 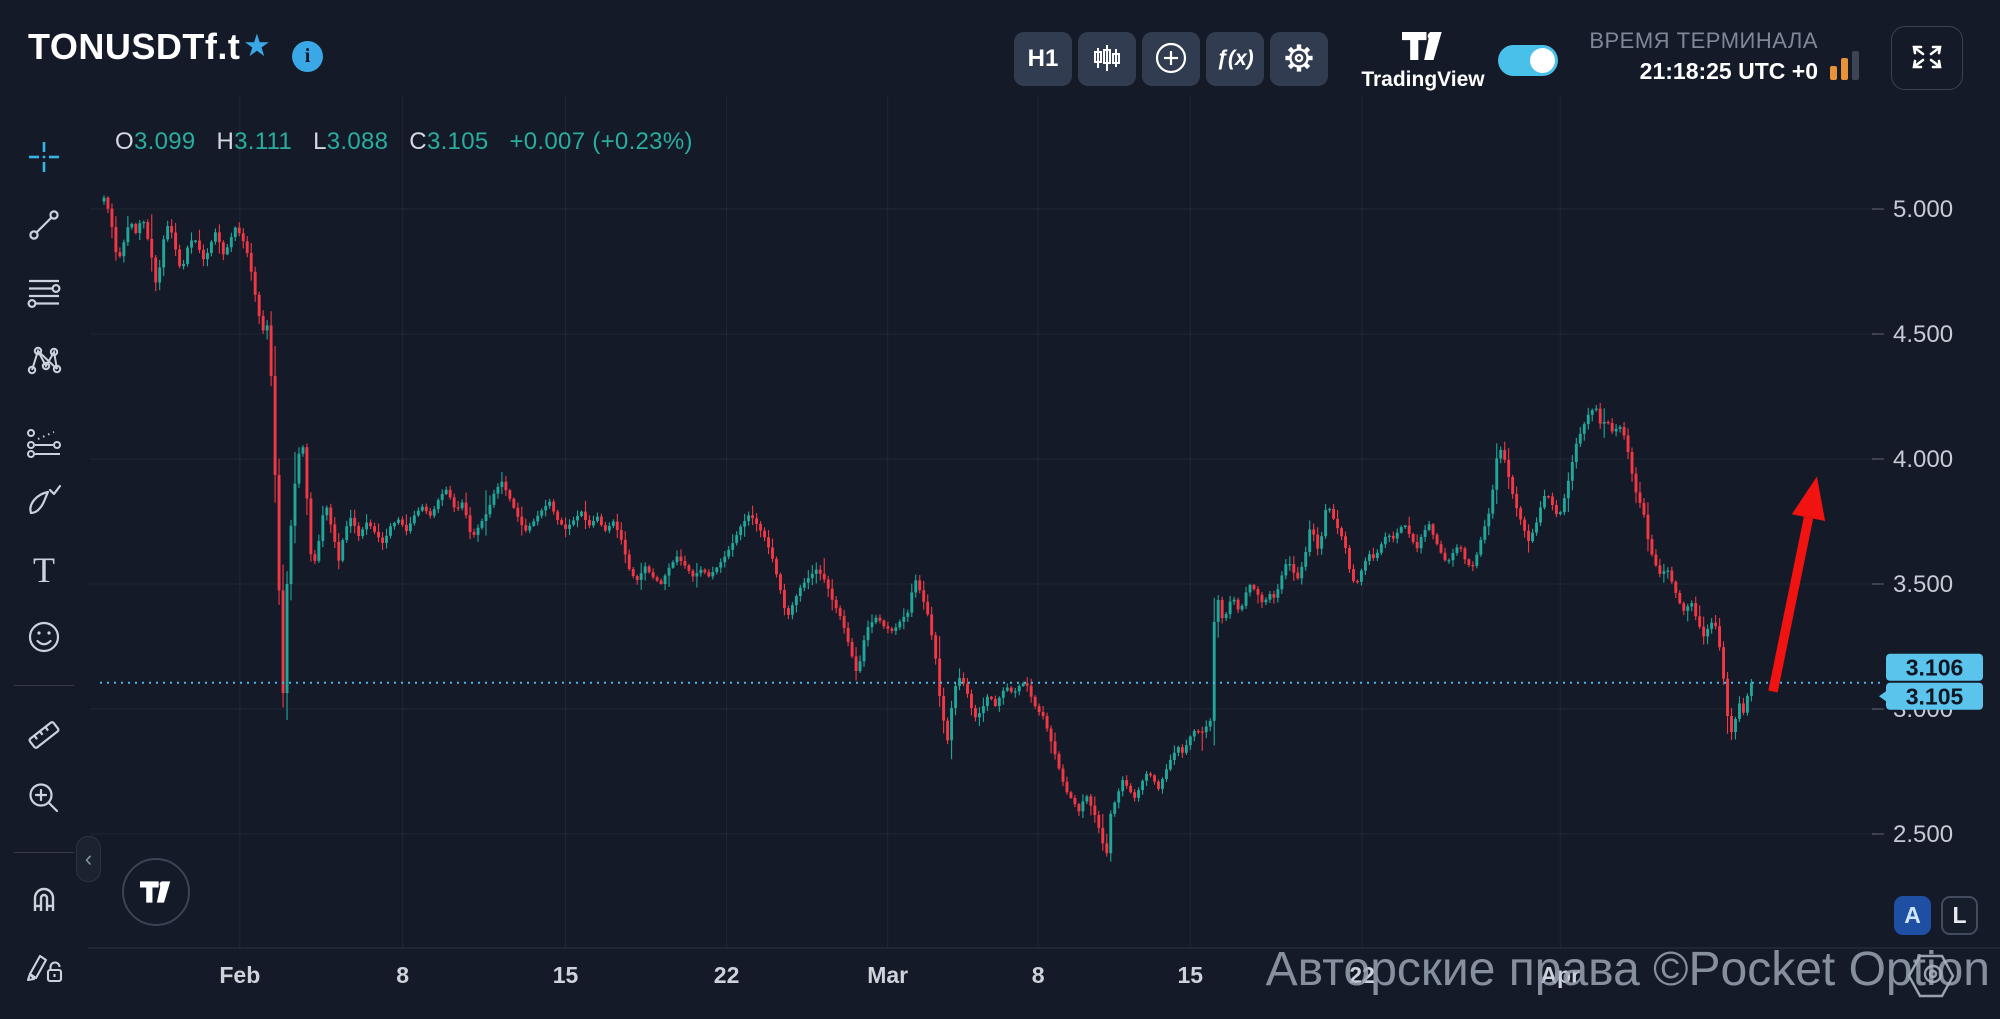 I want to click on hexagon-camera-icon, so click(x=1931, y=979).